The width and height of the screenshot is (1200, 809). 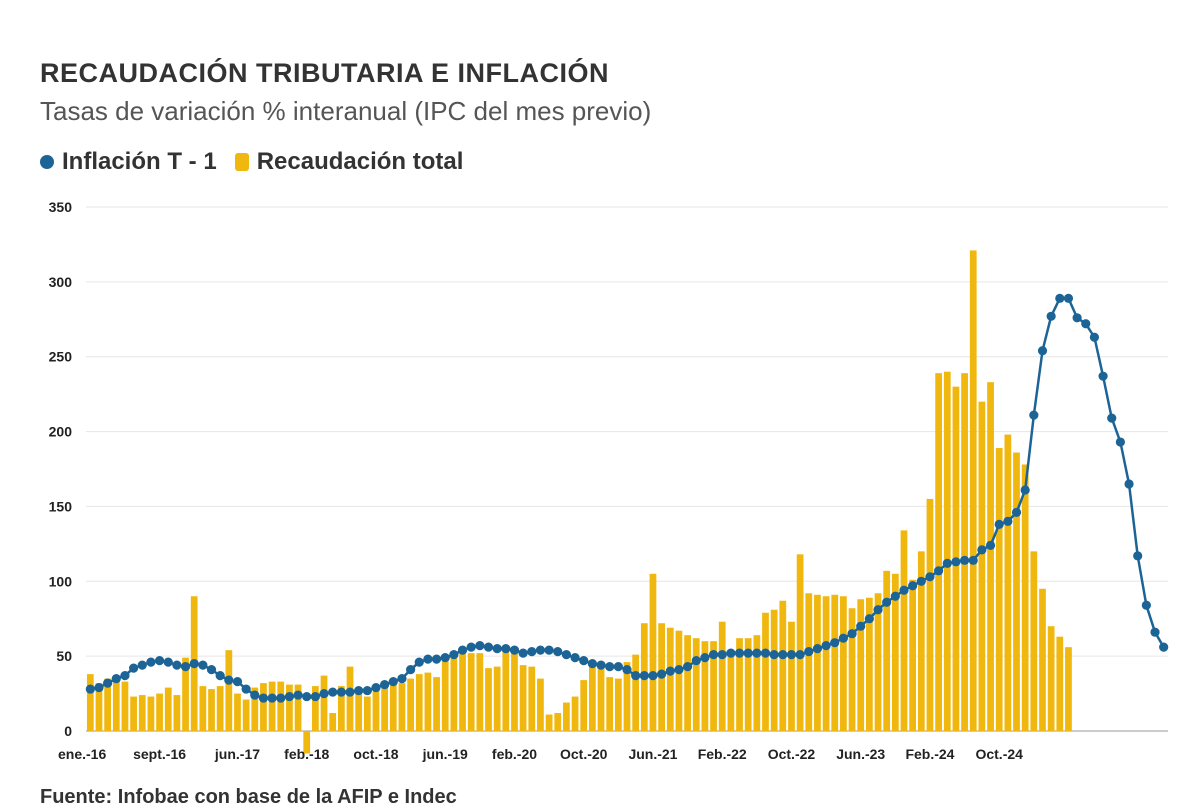 What do you see at coordinates (61, 357) in the screenshot?
I see `y-tick-label: 250` at bounding box center [61, 357].